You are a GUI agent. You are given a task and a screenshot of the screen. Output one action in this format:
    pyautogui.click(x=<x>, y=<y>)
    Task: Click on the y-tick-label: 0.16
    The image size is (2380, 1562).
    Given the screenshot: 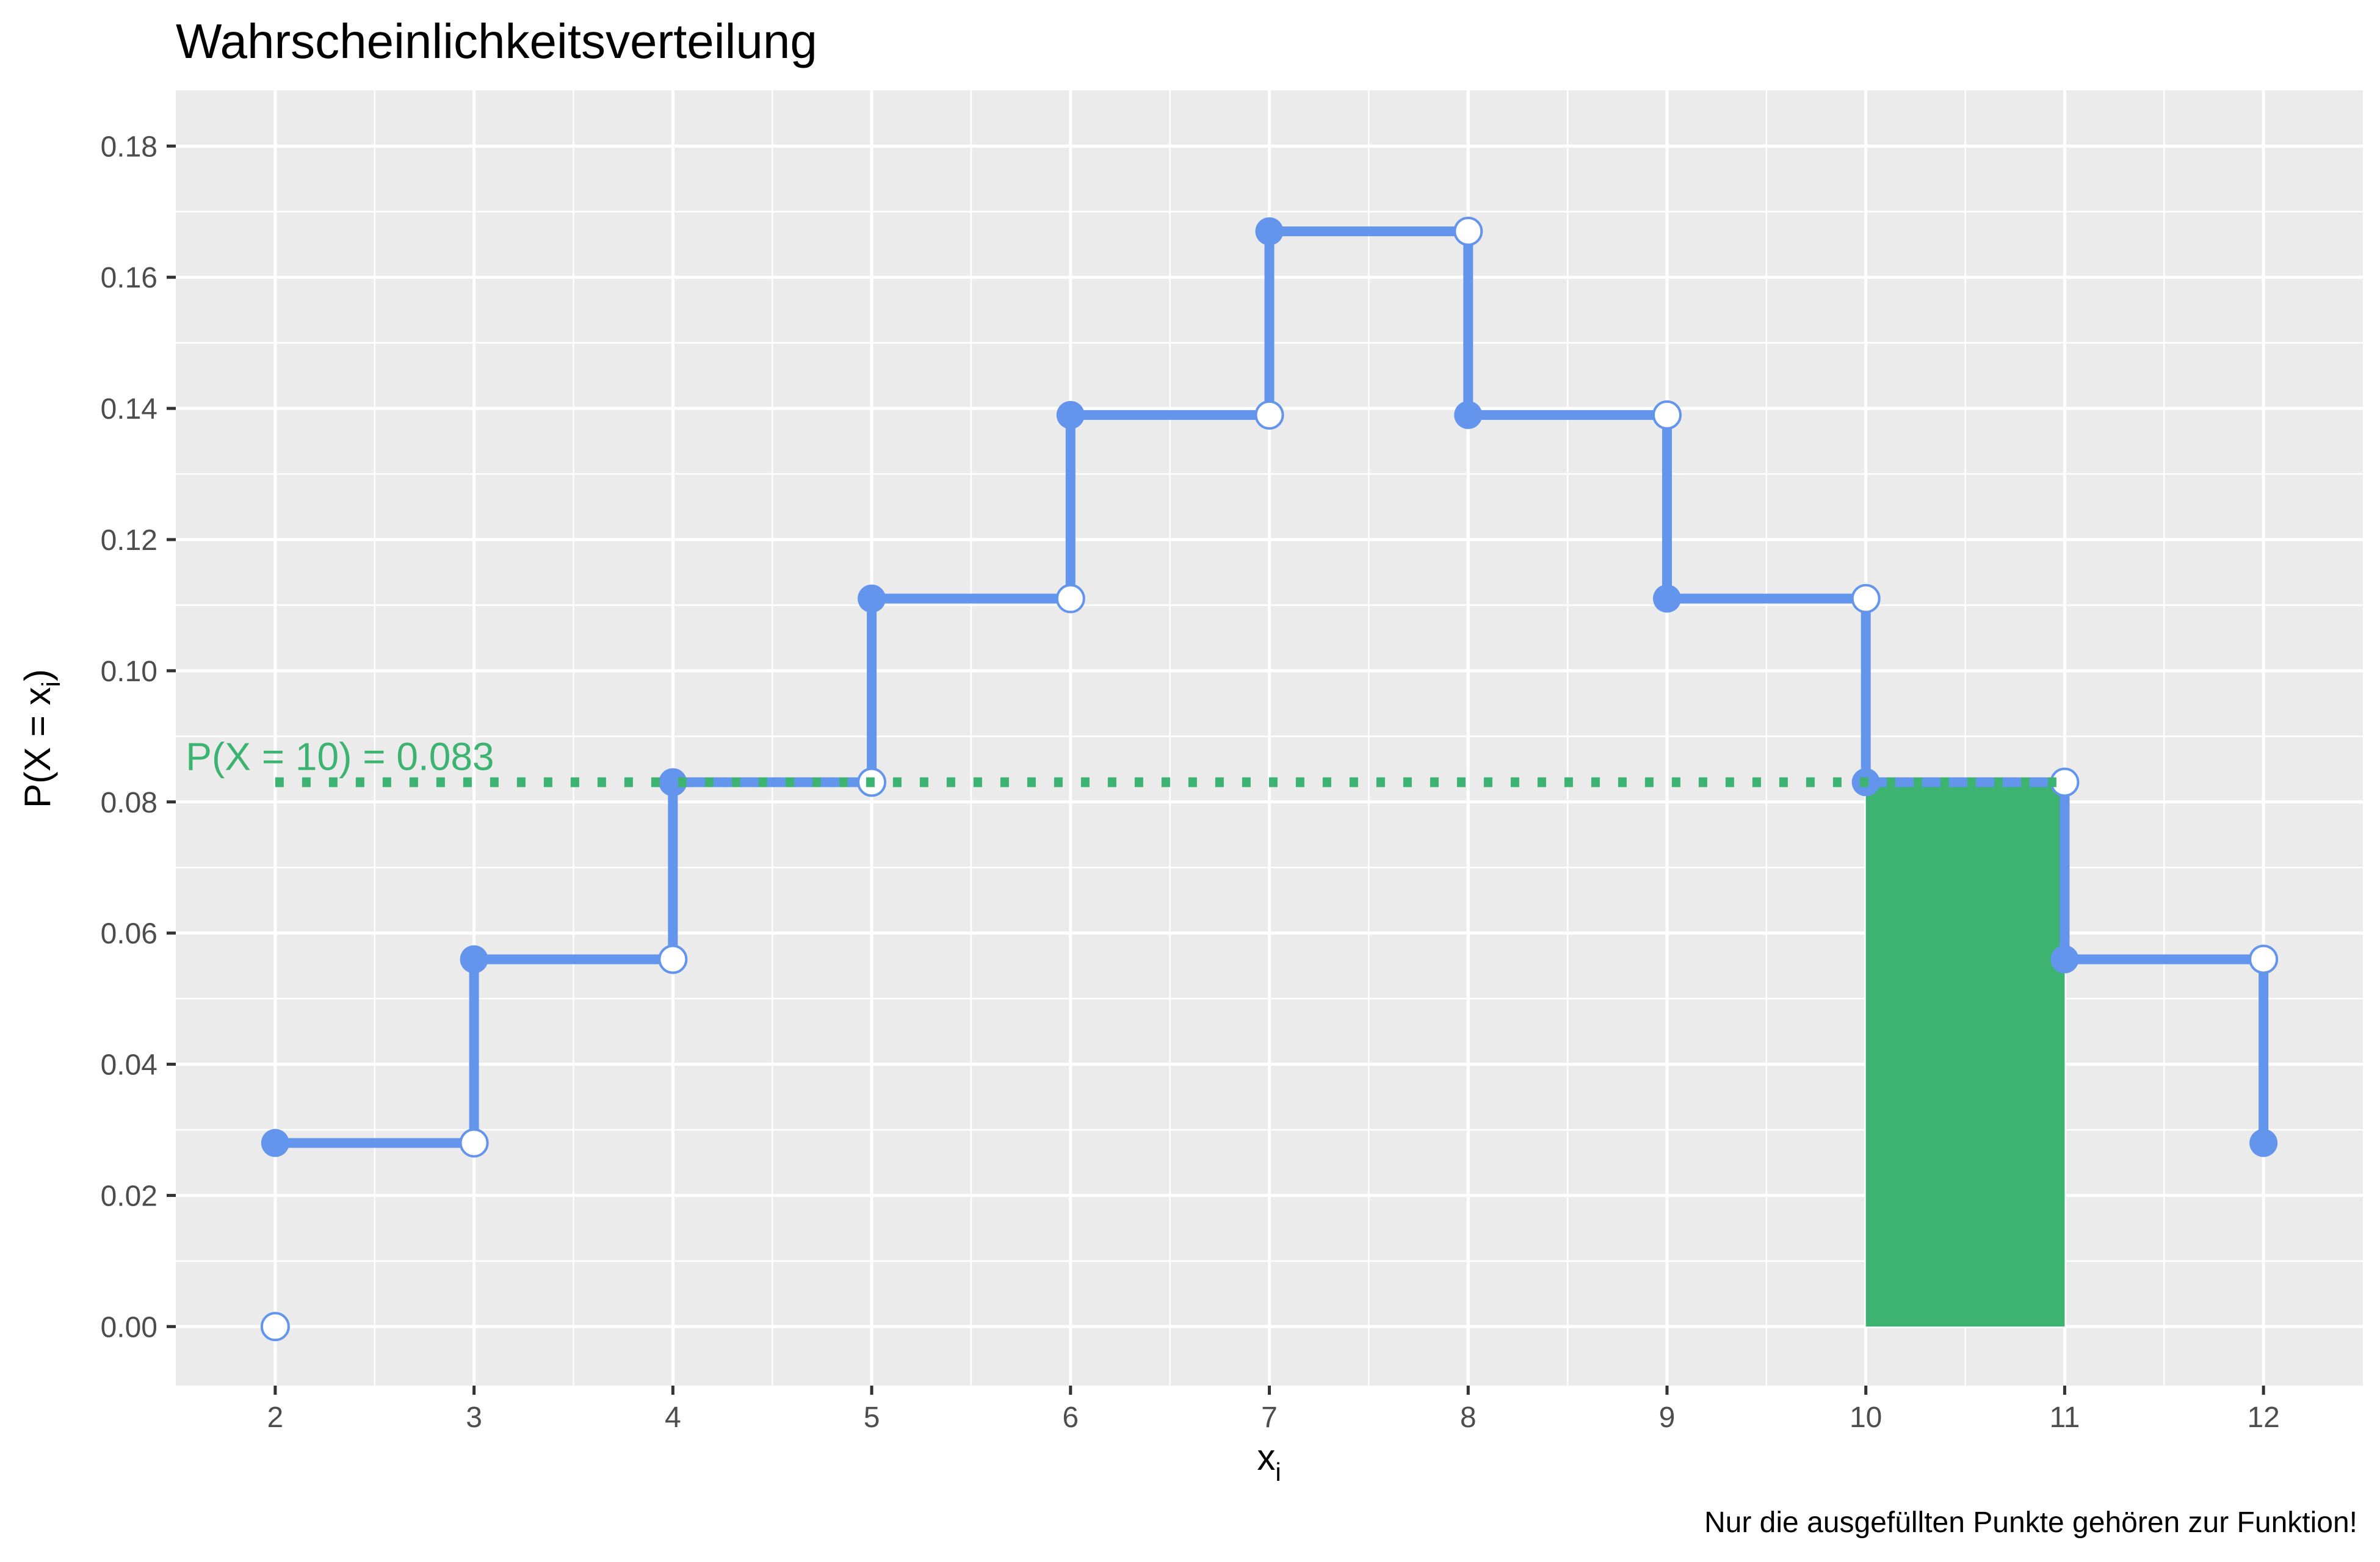 What is the action you would take?
    pyautogui.click(x=129, y=278)
    